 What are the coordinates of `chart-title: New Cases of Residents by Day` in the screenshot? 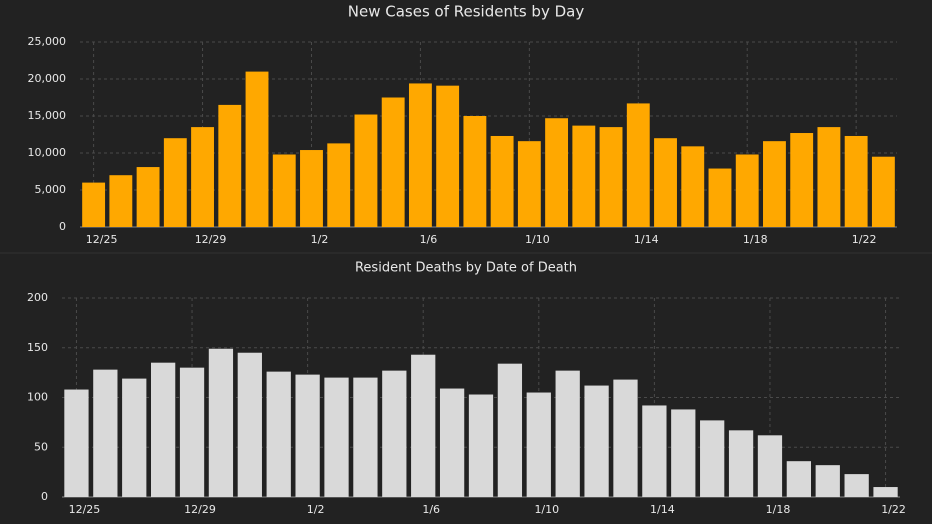 It's located at (466, 12).